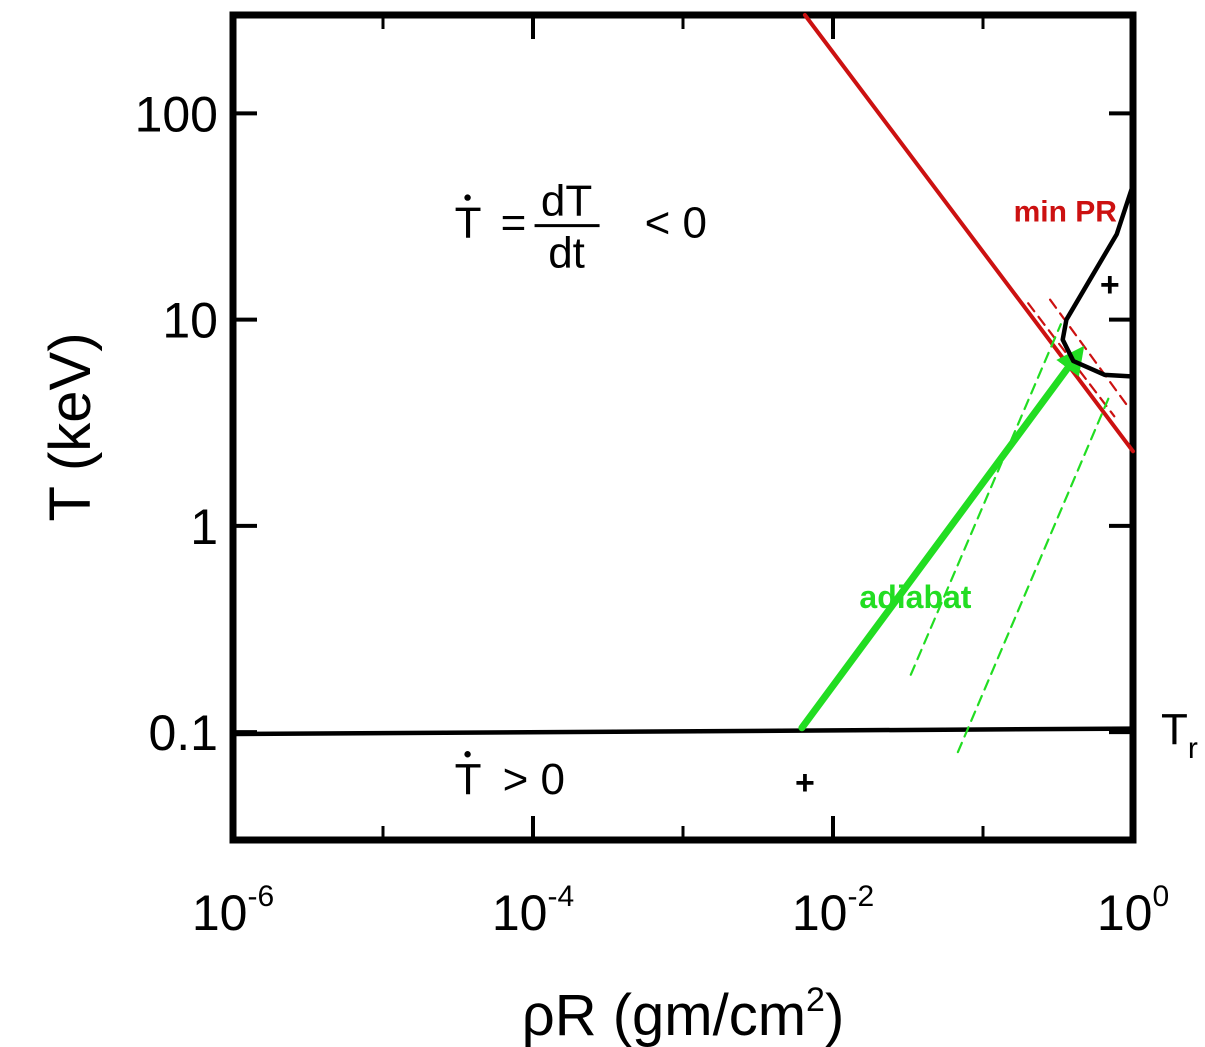  I want to click on y-tick-label: 100, so click(176, 114).